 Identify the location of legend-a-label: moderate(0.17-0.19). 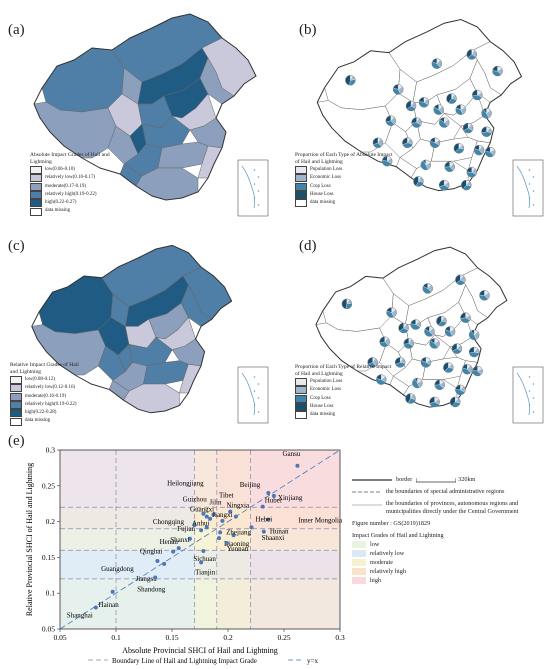
(66, 186).